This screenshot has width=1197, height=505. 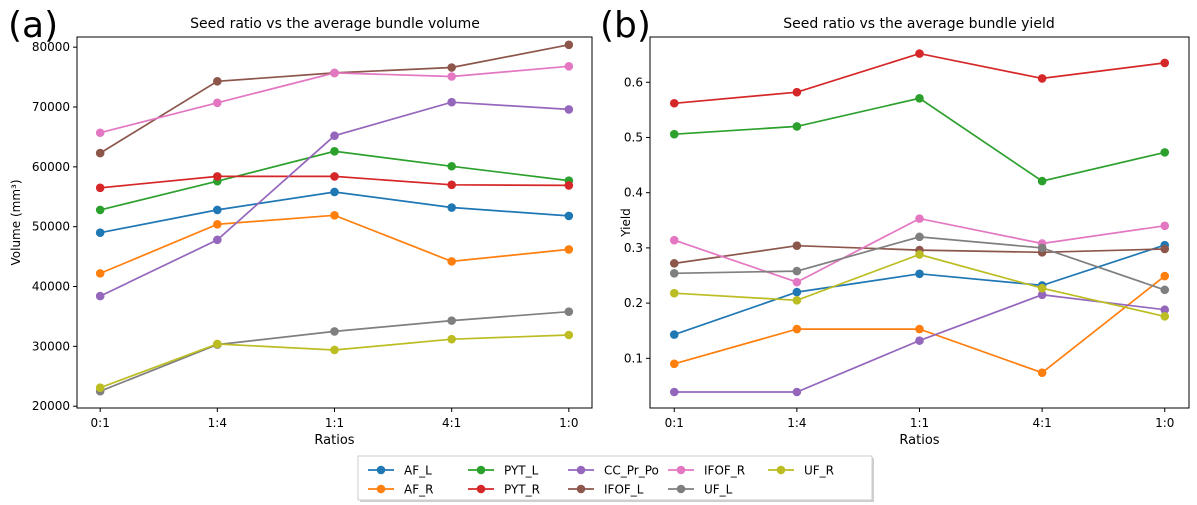 I want to click on series-UF_L, so click(x=919, y=263).